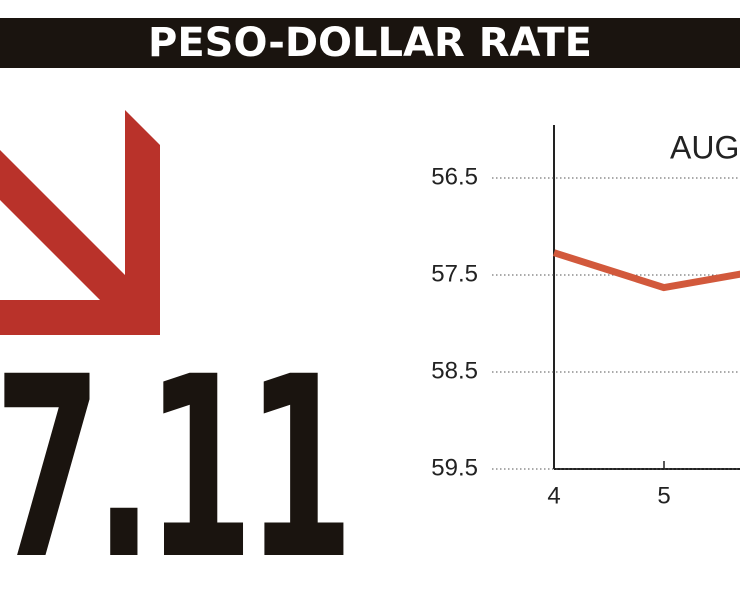  Describe the element at coordinates (553, 495) in the screenshot. I see `x-tick-label: 4` at that location.